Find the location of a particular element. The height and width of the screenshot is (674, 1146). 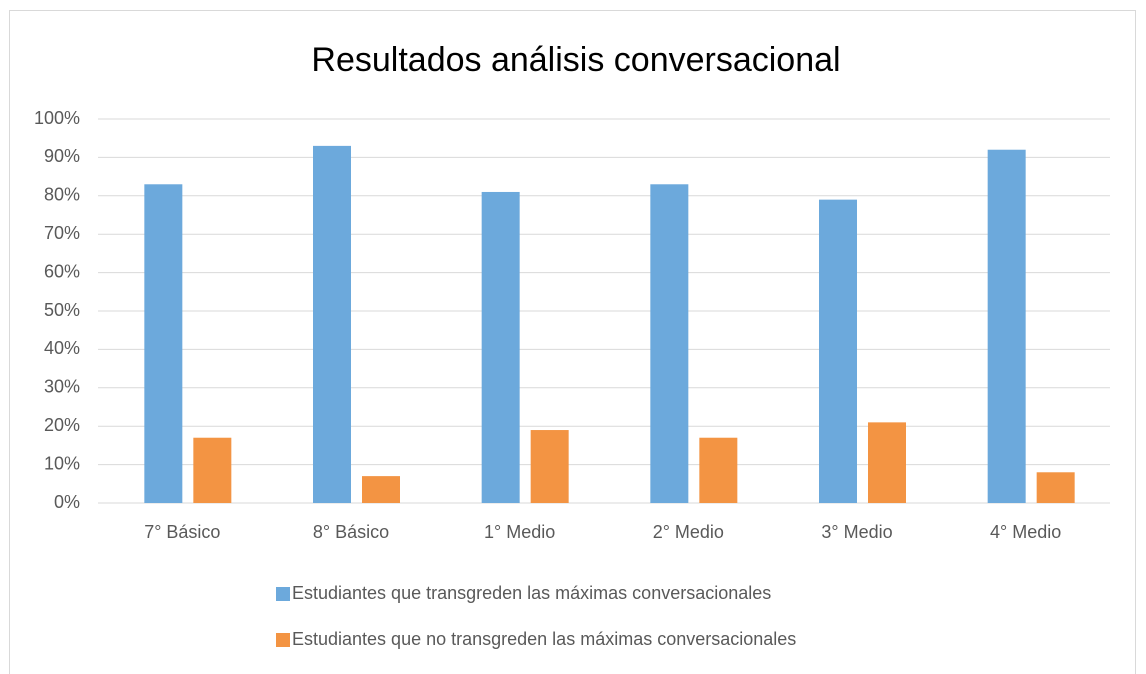

y-tick-label: 0% is located at coordinates (67, 502).